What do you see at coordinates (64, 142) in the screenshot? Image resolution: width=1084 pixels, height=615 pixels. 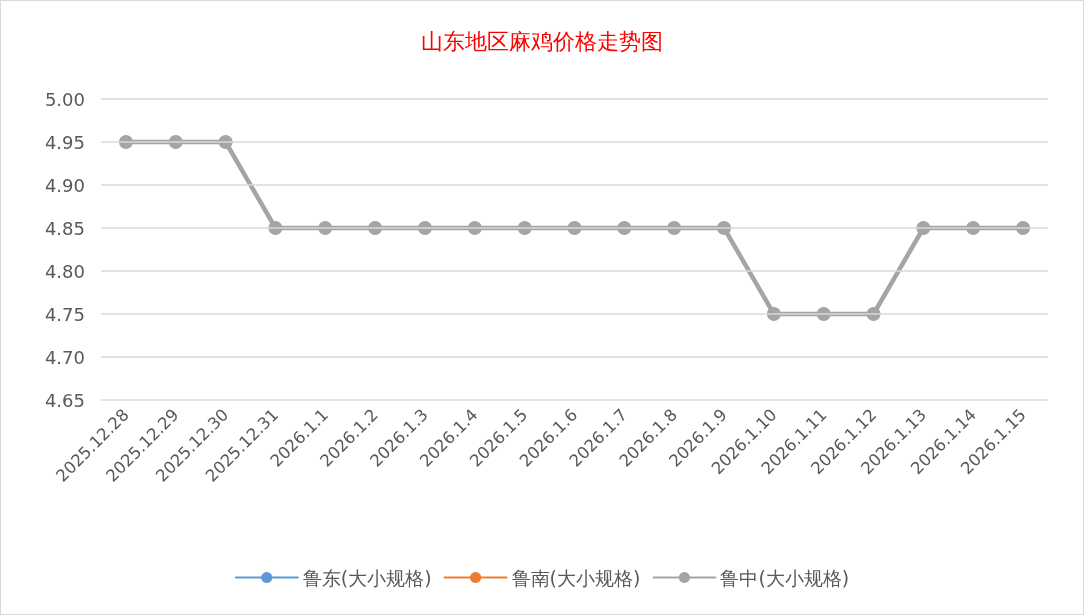 I see `y-tick-label: 4.95` at bounding box center [64, 142].